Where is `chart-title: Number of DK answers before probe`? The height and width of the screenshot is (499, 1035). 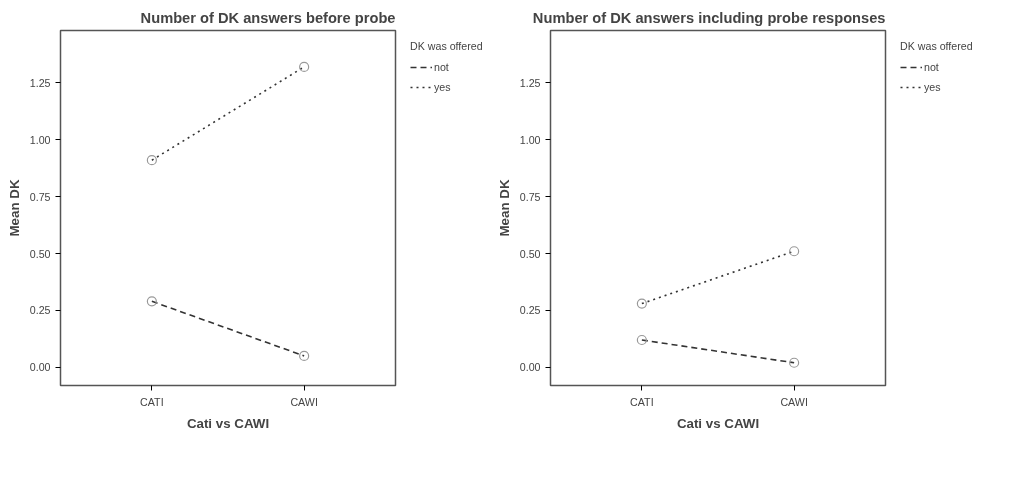 chart-title: Number of DK answers before probe is located at coordinates (268, 17).